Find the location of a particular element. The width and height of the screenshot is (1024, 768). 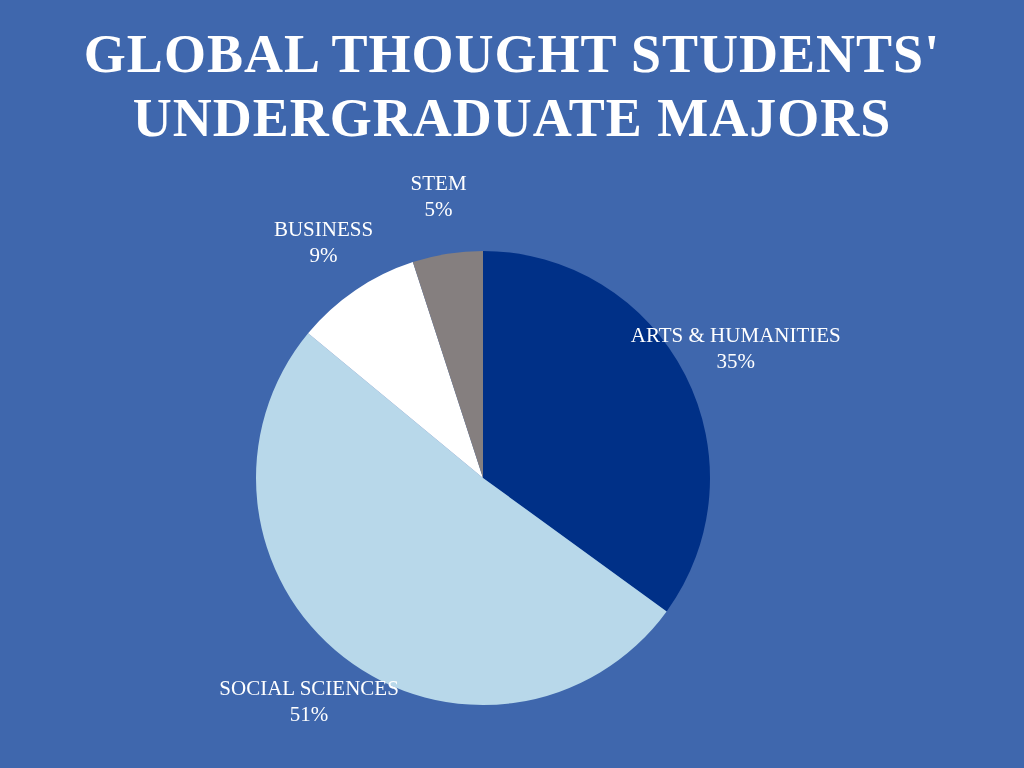

slice-label: BUSINESS is located at coordinates (323, 228).